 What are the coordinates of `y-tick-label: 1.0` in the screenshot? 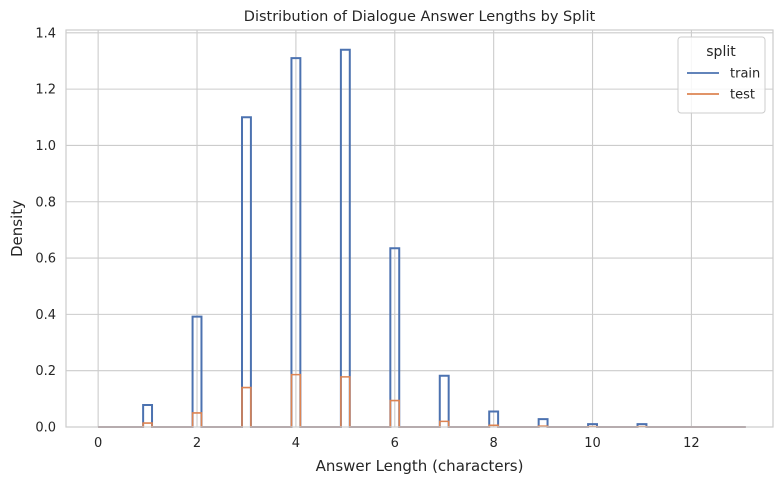 It's located at (45, 146).